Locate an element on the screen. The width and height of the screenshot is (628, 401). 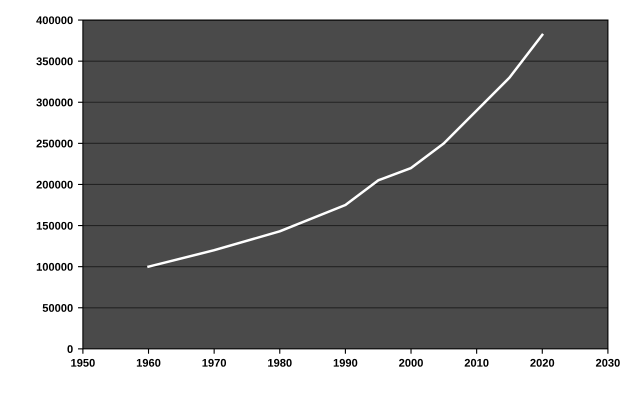
x-tick-label: 1970 is located at coordinates (214, 362).